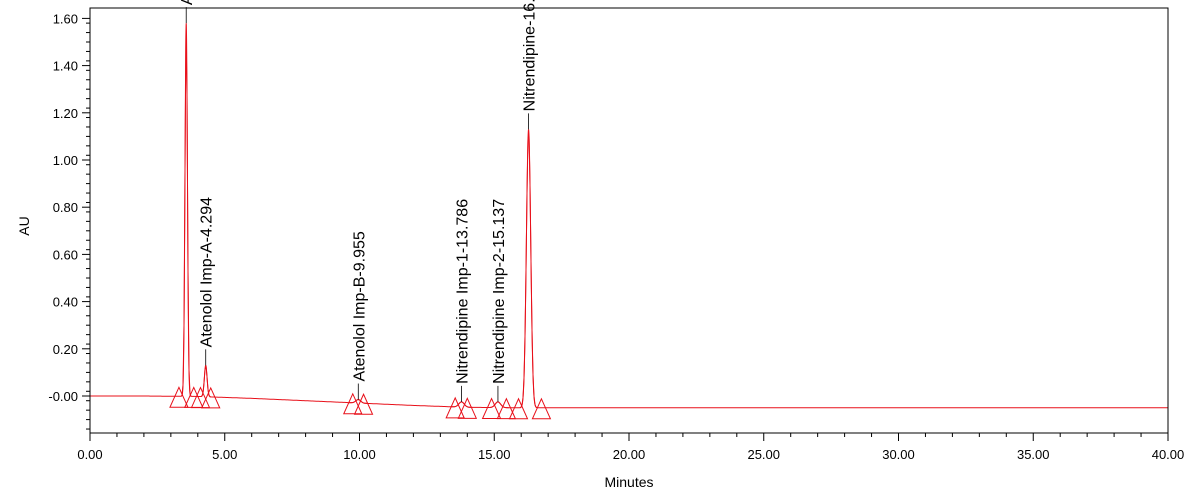  Describe the element at coordinates (1168, 454) in the screenshot. I see `x-tick-label: 40.00` at that location.